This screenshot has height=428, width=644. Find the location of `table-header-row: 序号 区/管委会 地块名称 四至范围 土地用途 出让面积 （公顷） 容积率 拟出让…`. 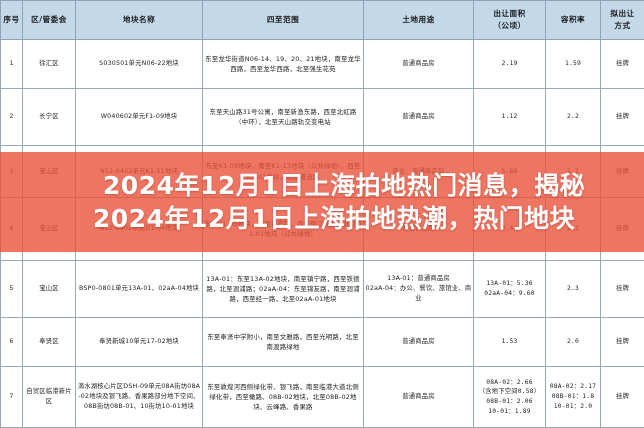

table-header-row: 序号 区/管委会 地块名称 四至范围 土地用途 出让面积 （公顷） 容积率 拟出让… is located at coordinates (322, 20).